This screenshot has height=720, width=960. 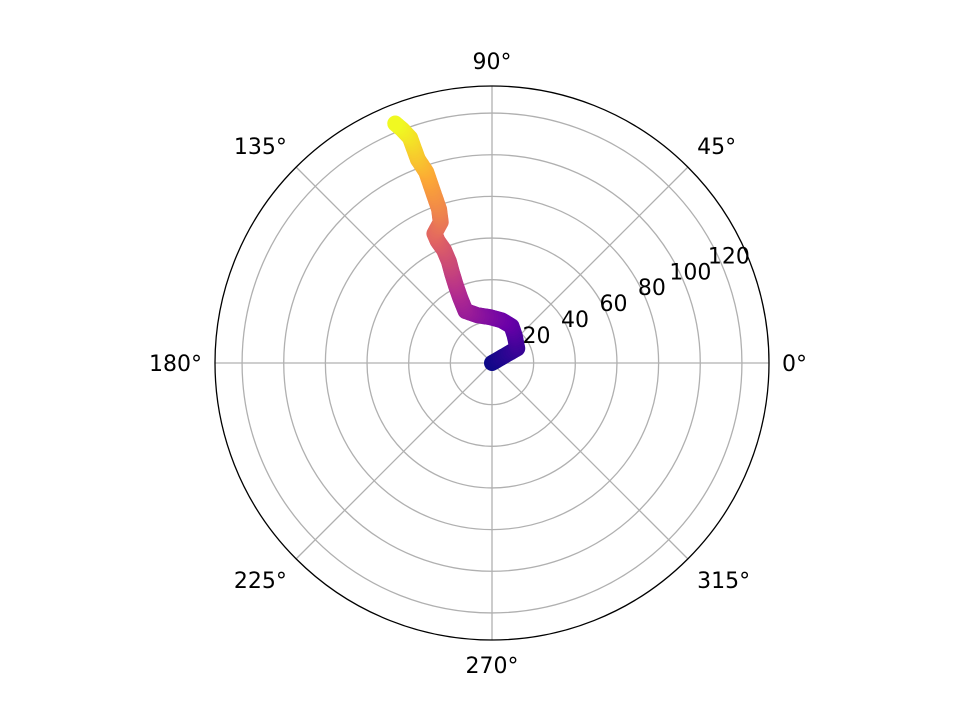 What do you see at coordinates (260, 581) in the screenshot?
I see `theta-tick-label-225: 225°` at bounding box center [260, 581].